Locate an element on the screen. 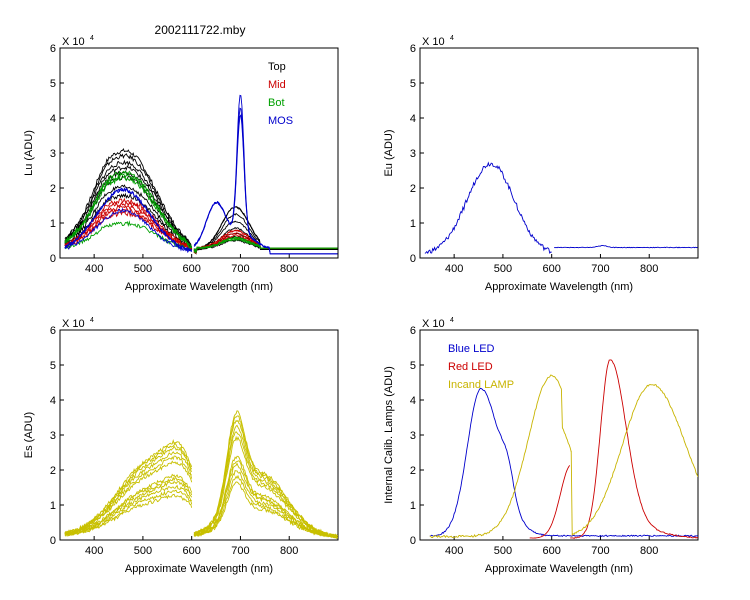  legend-entry: MOS is located at coordinates (280, 121).